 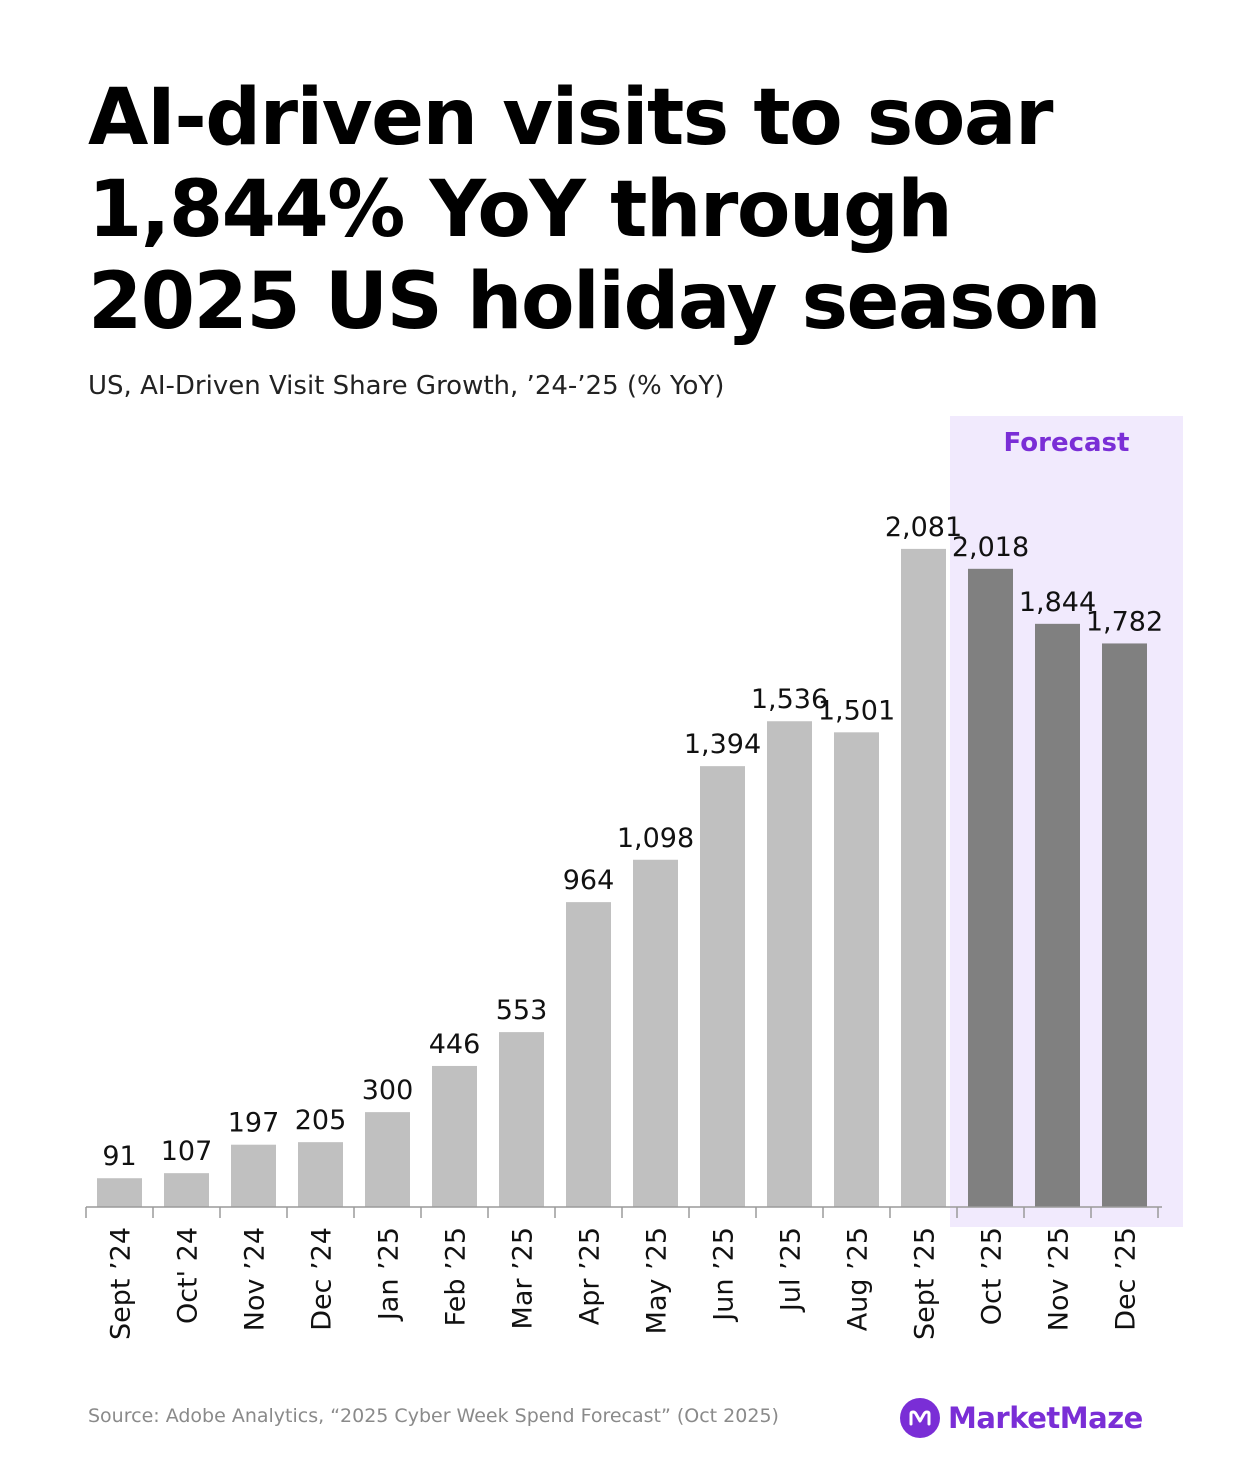 I want to click on value-label: 2,018, so click(x=990, y=547).